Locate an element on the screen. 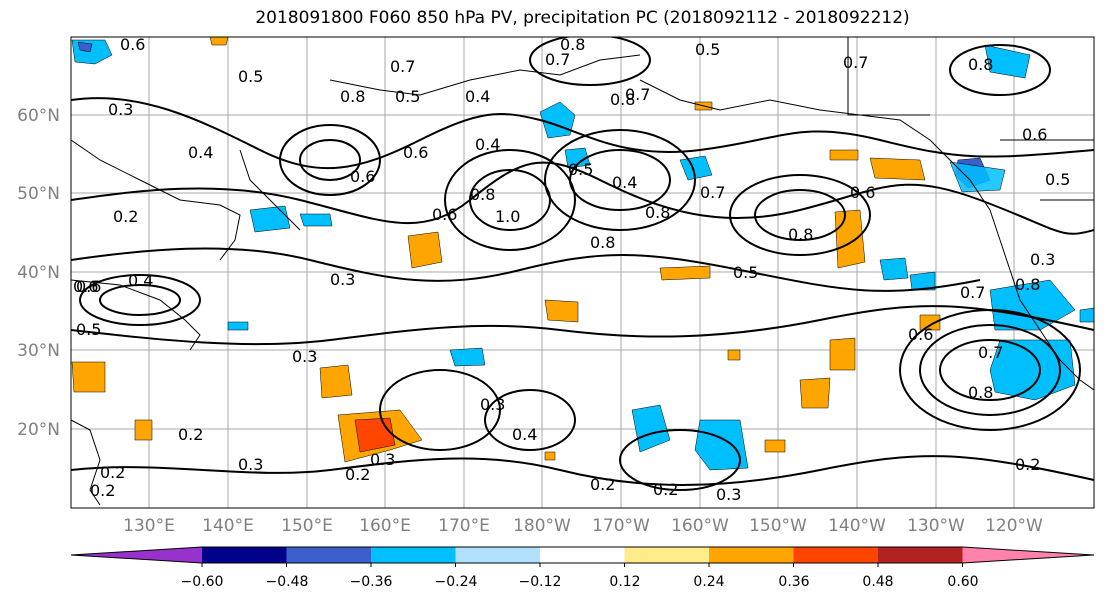 The width and height of the screenshot is (1105, 601). colorbar-tick-label: −0.48 is located at coordinates (287, 582).